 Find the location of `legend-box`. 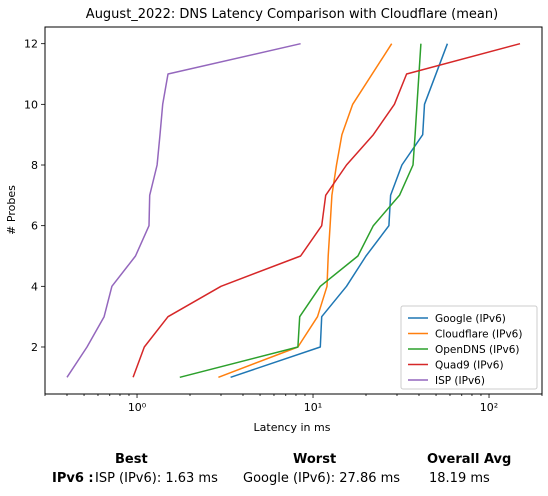

legend-box is located at coordinates (469, 347).